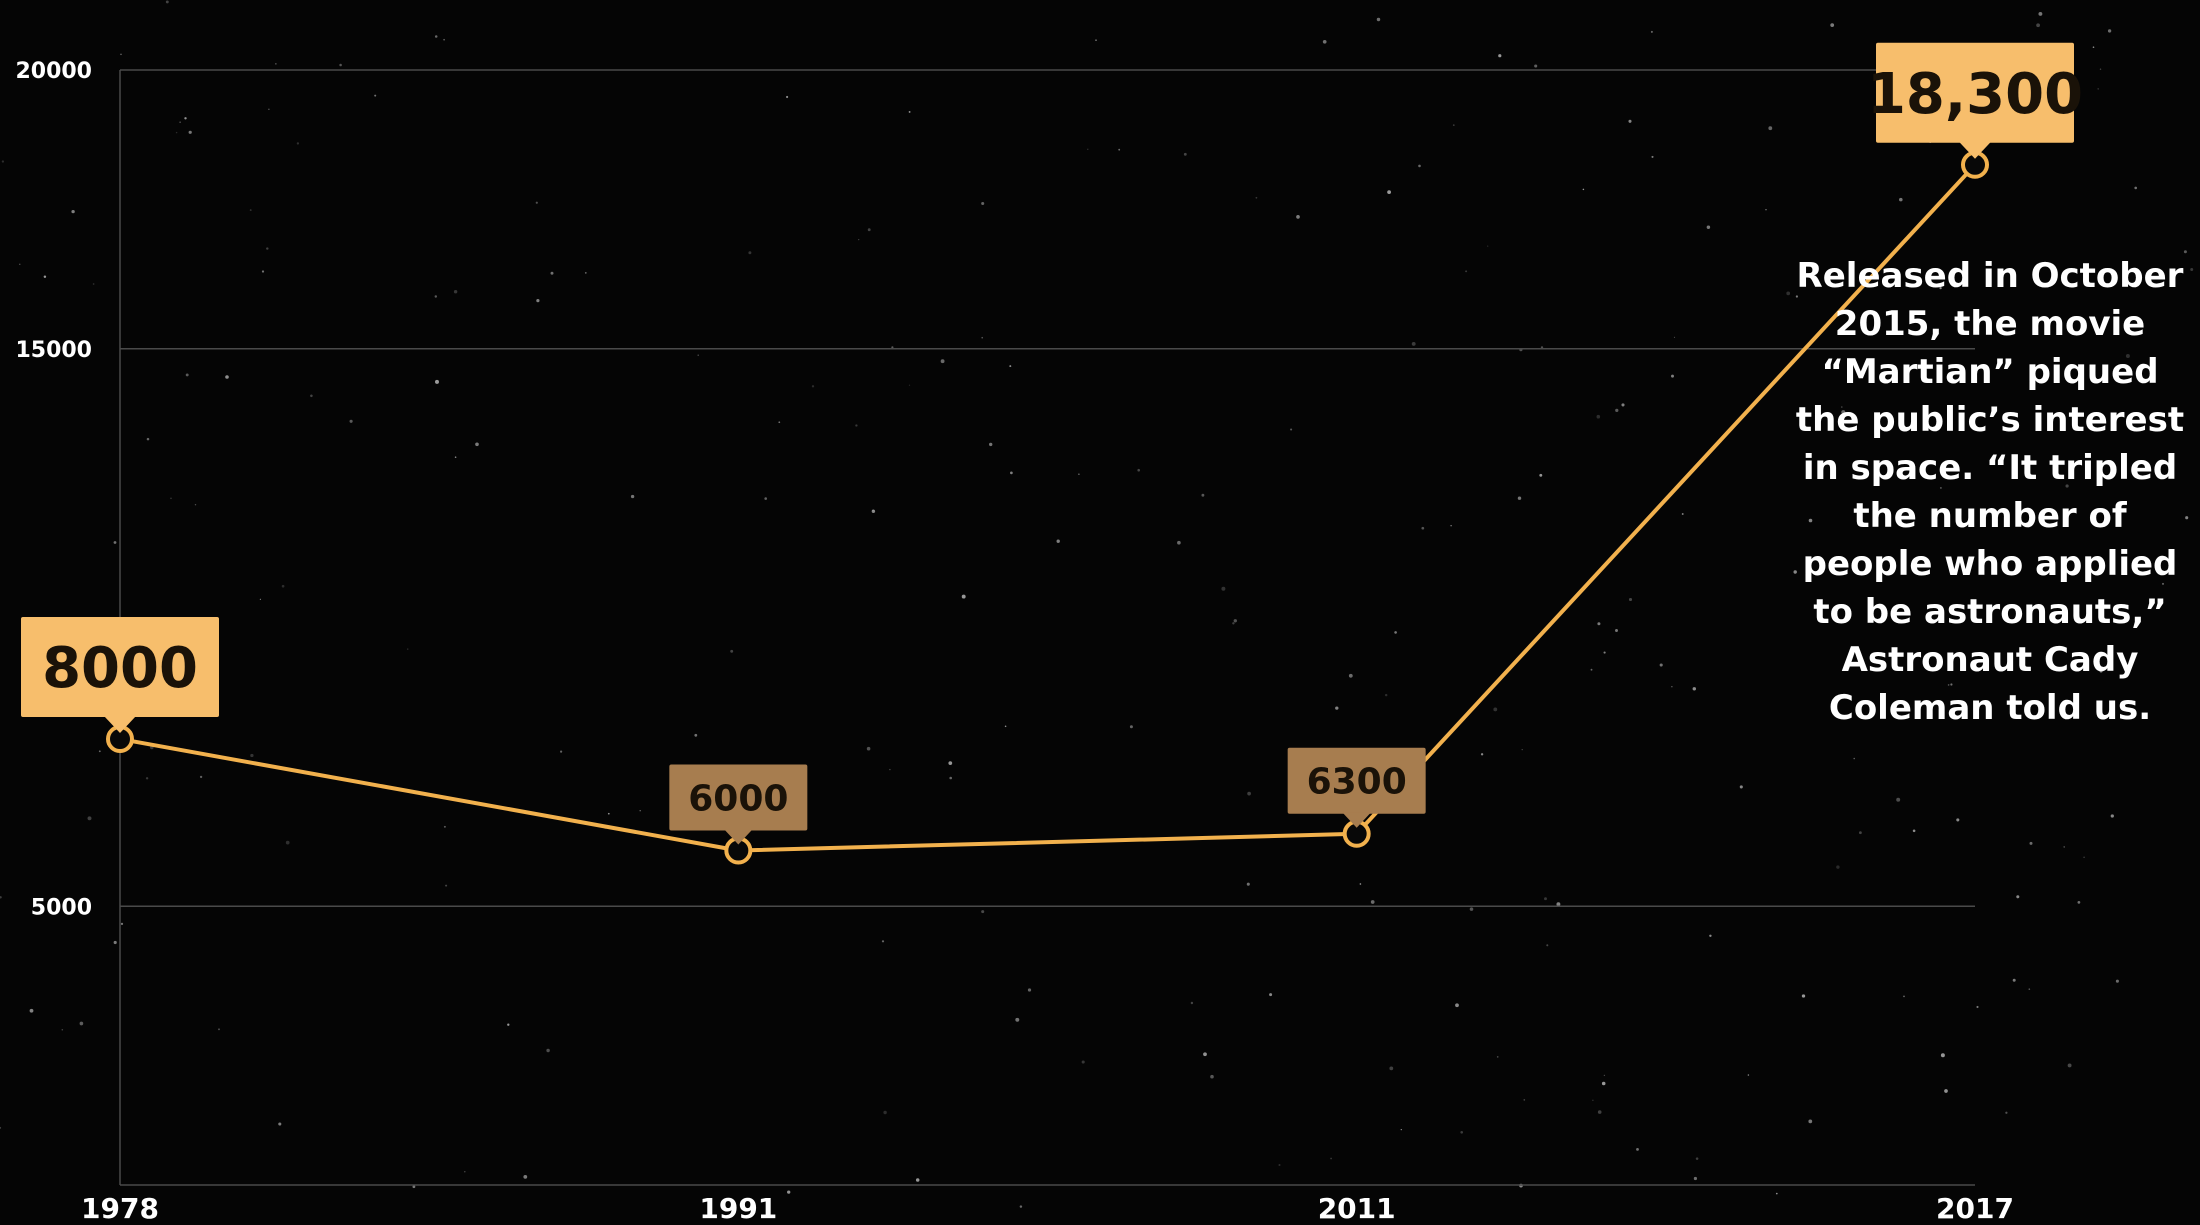 This screenshot has height=1225, width=2200. What do you see at coordinates (1975, 100) in the screenshot?
I see `data-label-callout: 18,300` at bounding box center [1975, 100].